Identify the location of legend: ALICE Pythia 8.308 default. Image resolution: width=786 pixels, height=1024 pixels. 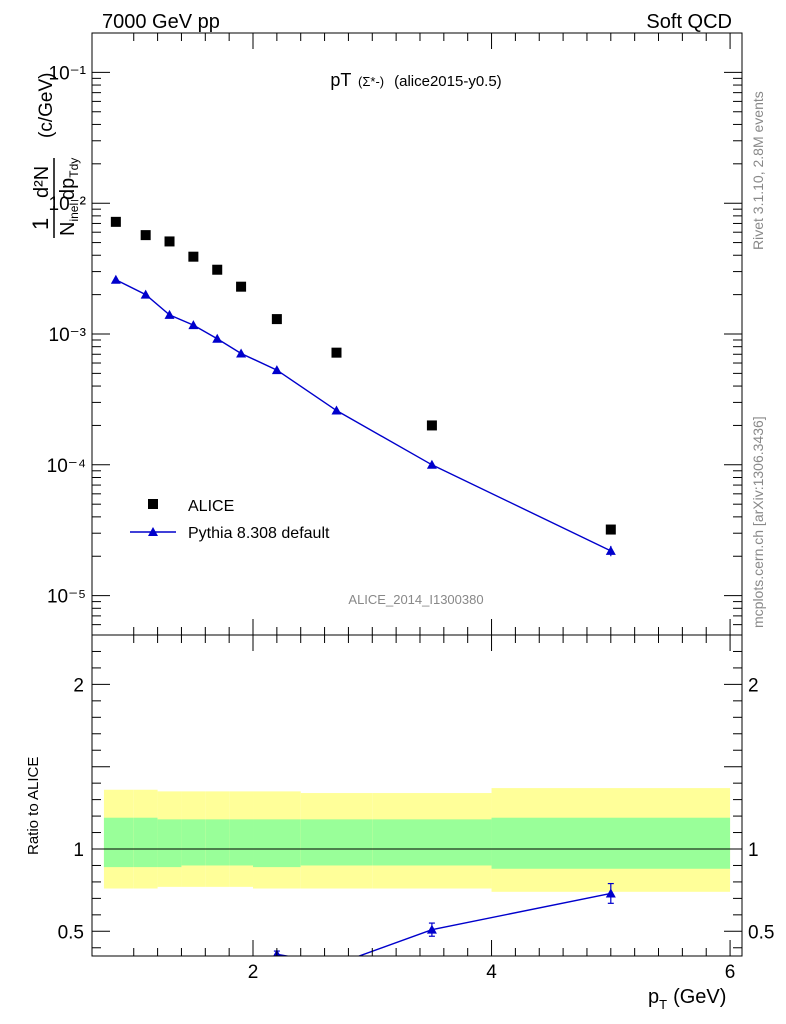
(230, 520).